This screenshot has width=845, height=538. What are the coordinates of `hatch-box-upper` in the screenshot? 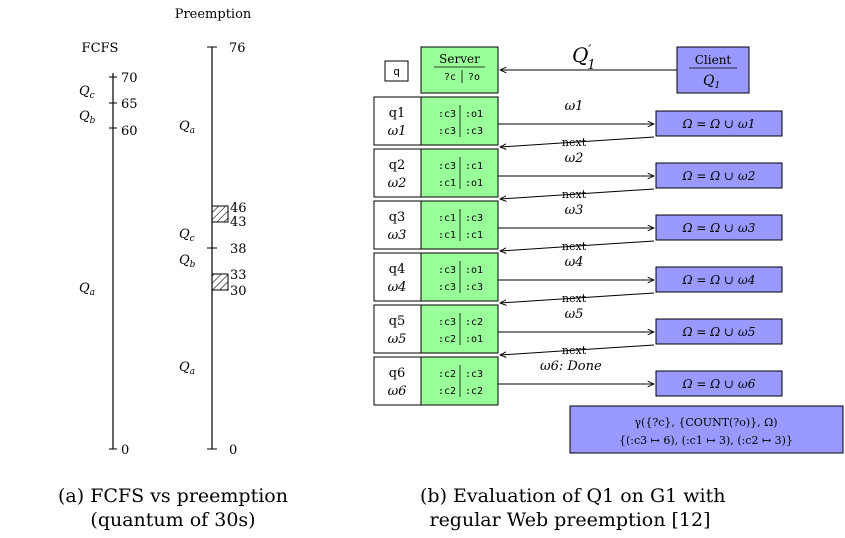 It's located at (220, 214).